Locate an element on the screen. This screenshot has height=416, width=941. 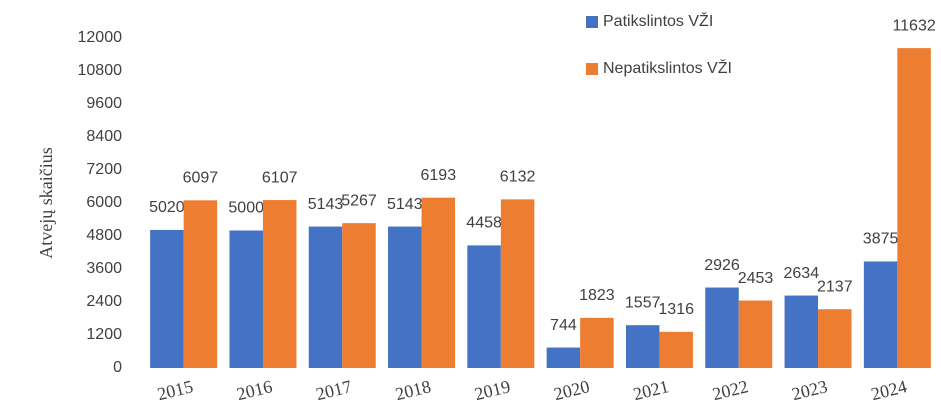
y-tick-label: 9600 is located at coordinates (104, 103).